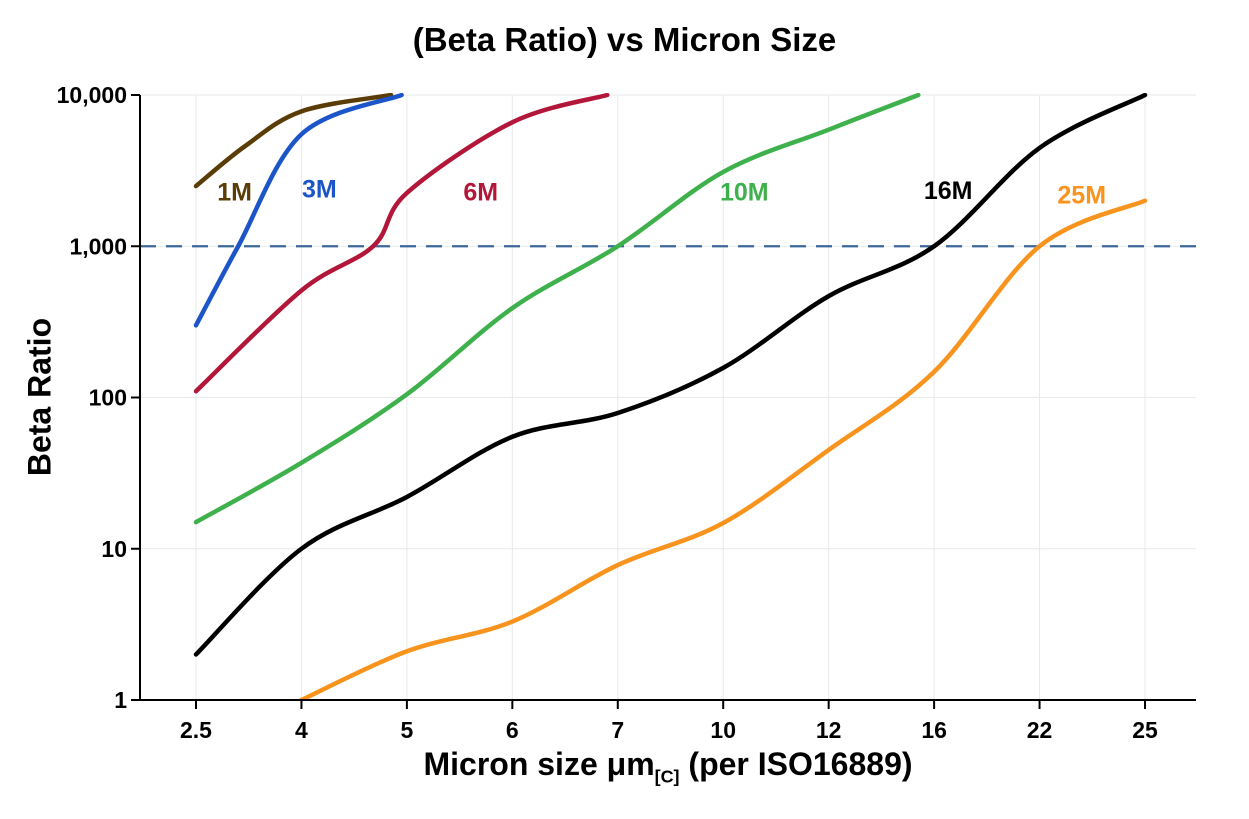 Image resolution: width=1249 pixels, height=819 pixels. What do you see at coordinates (948, 191) in the screenshot?
I see `series-label-16M: 16M` at bounding box center [948, 191].